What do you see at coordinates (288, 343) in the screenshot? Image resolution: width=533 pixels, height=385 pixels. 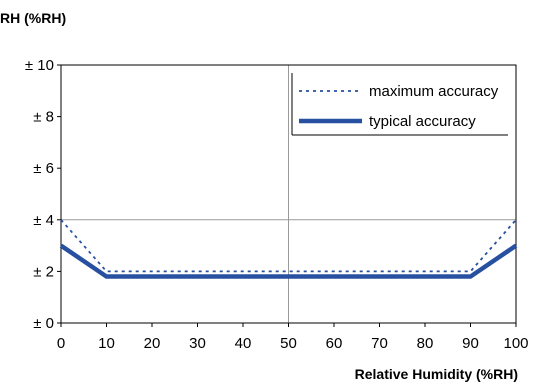 I see `x-tick-label: 50` at bounding box center [288, 343].